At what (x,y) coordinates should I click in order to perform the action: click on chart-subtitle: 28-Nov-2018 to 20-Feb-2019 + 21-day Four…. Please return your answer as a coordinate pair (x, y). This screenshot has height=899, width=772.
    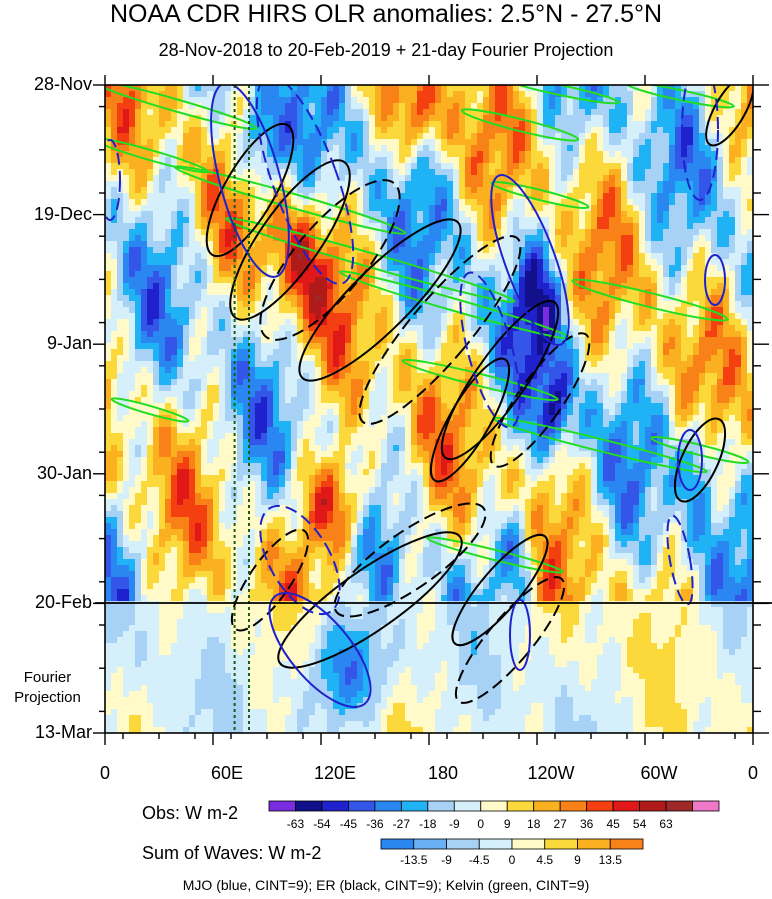
    Looking at the image, I should click on (386, 50).